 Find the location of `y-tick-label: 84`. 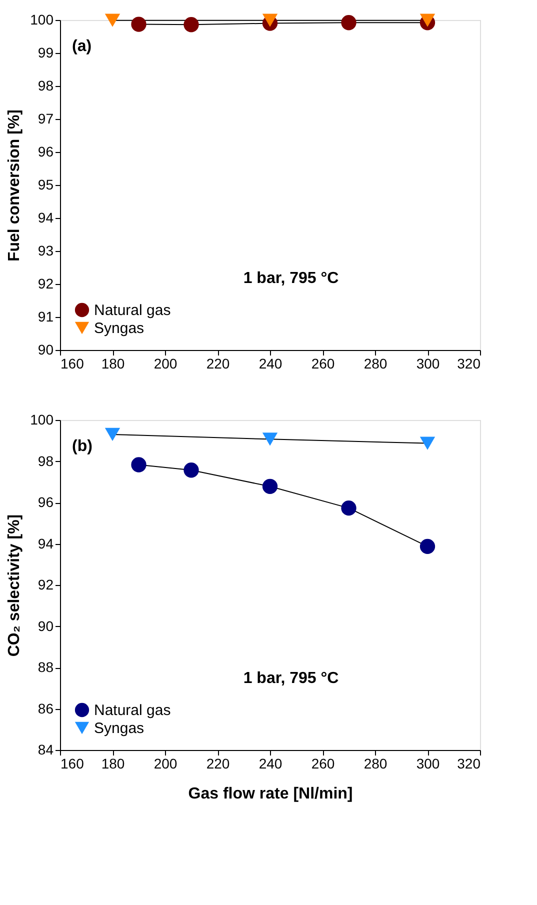

y-tick-label: 84 is located at coordinates (46, 750).